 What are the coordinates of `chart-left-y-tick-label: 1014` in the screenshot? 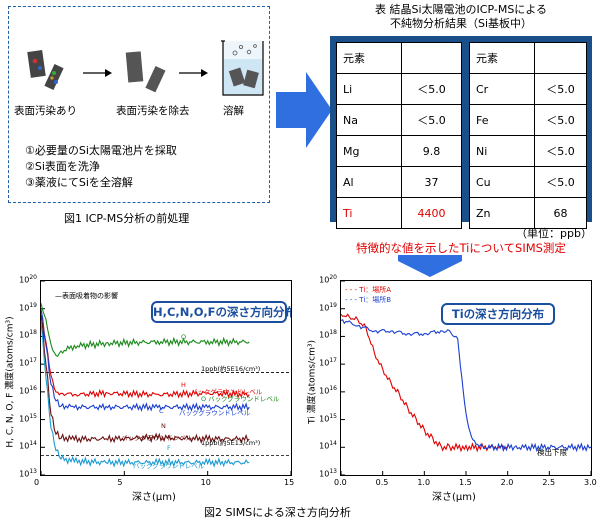 It's located at (28, 445).